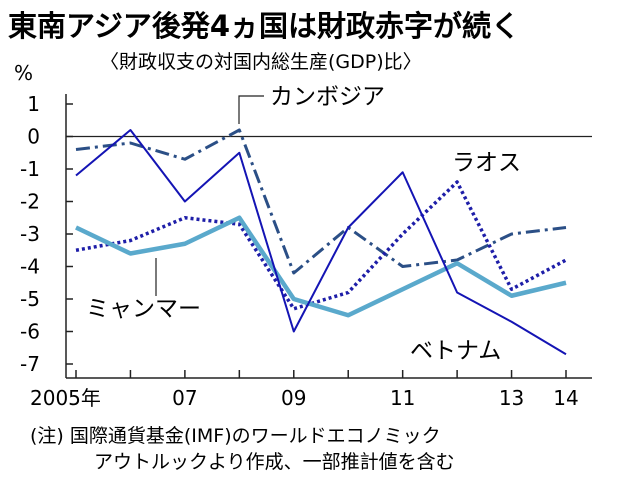  I want to click on y-tick-label: -3, so click(30, 234).